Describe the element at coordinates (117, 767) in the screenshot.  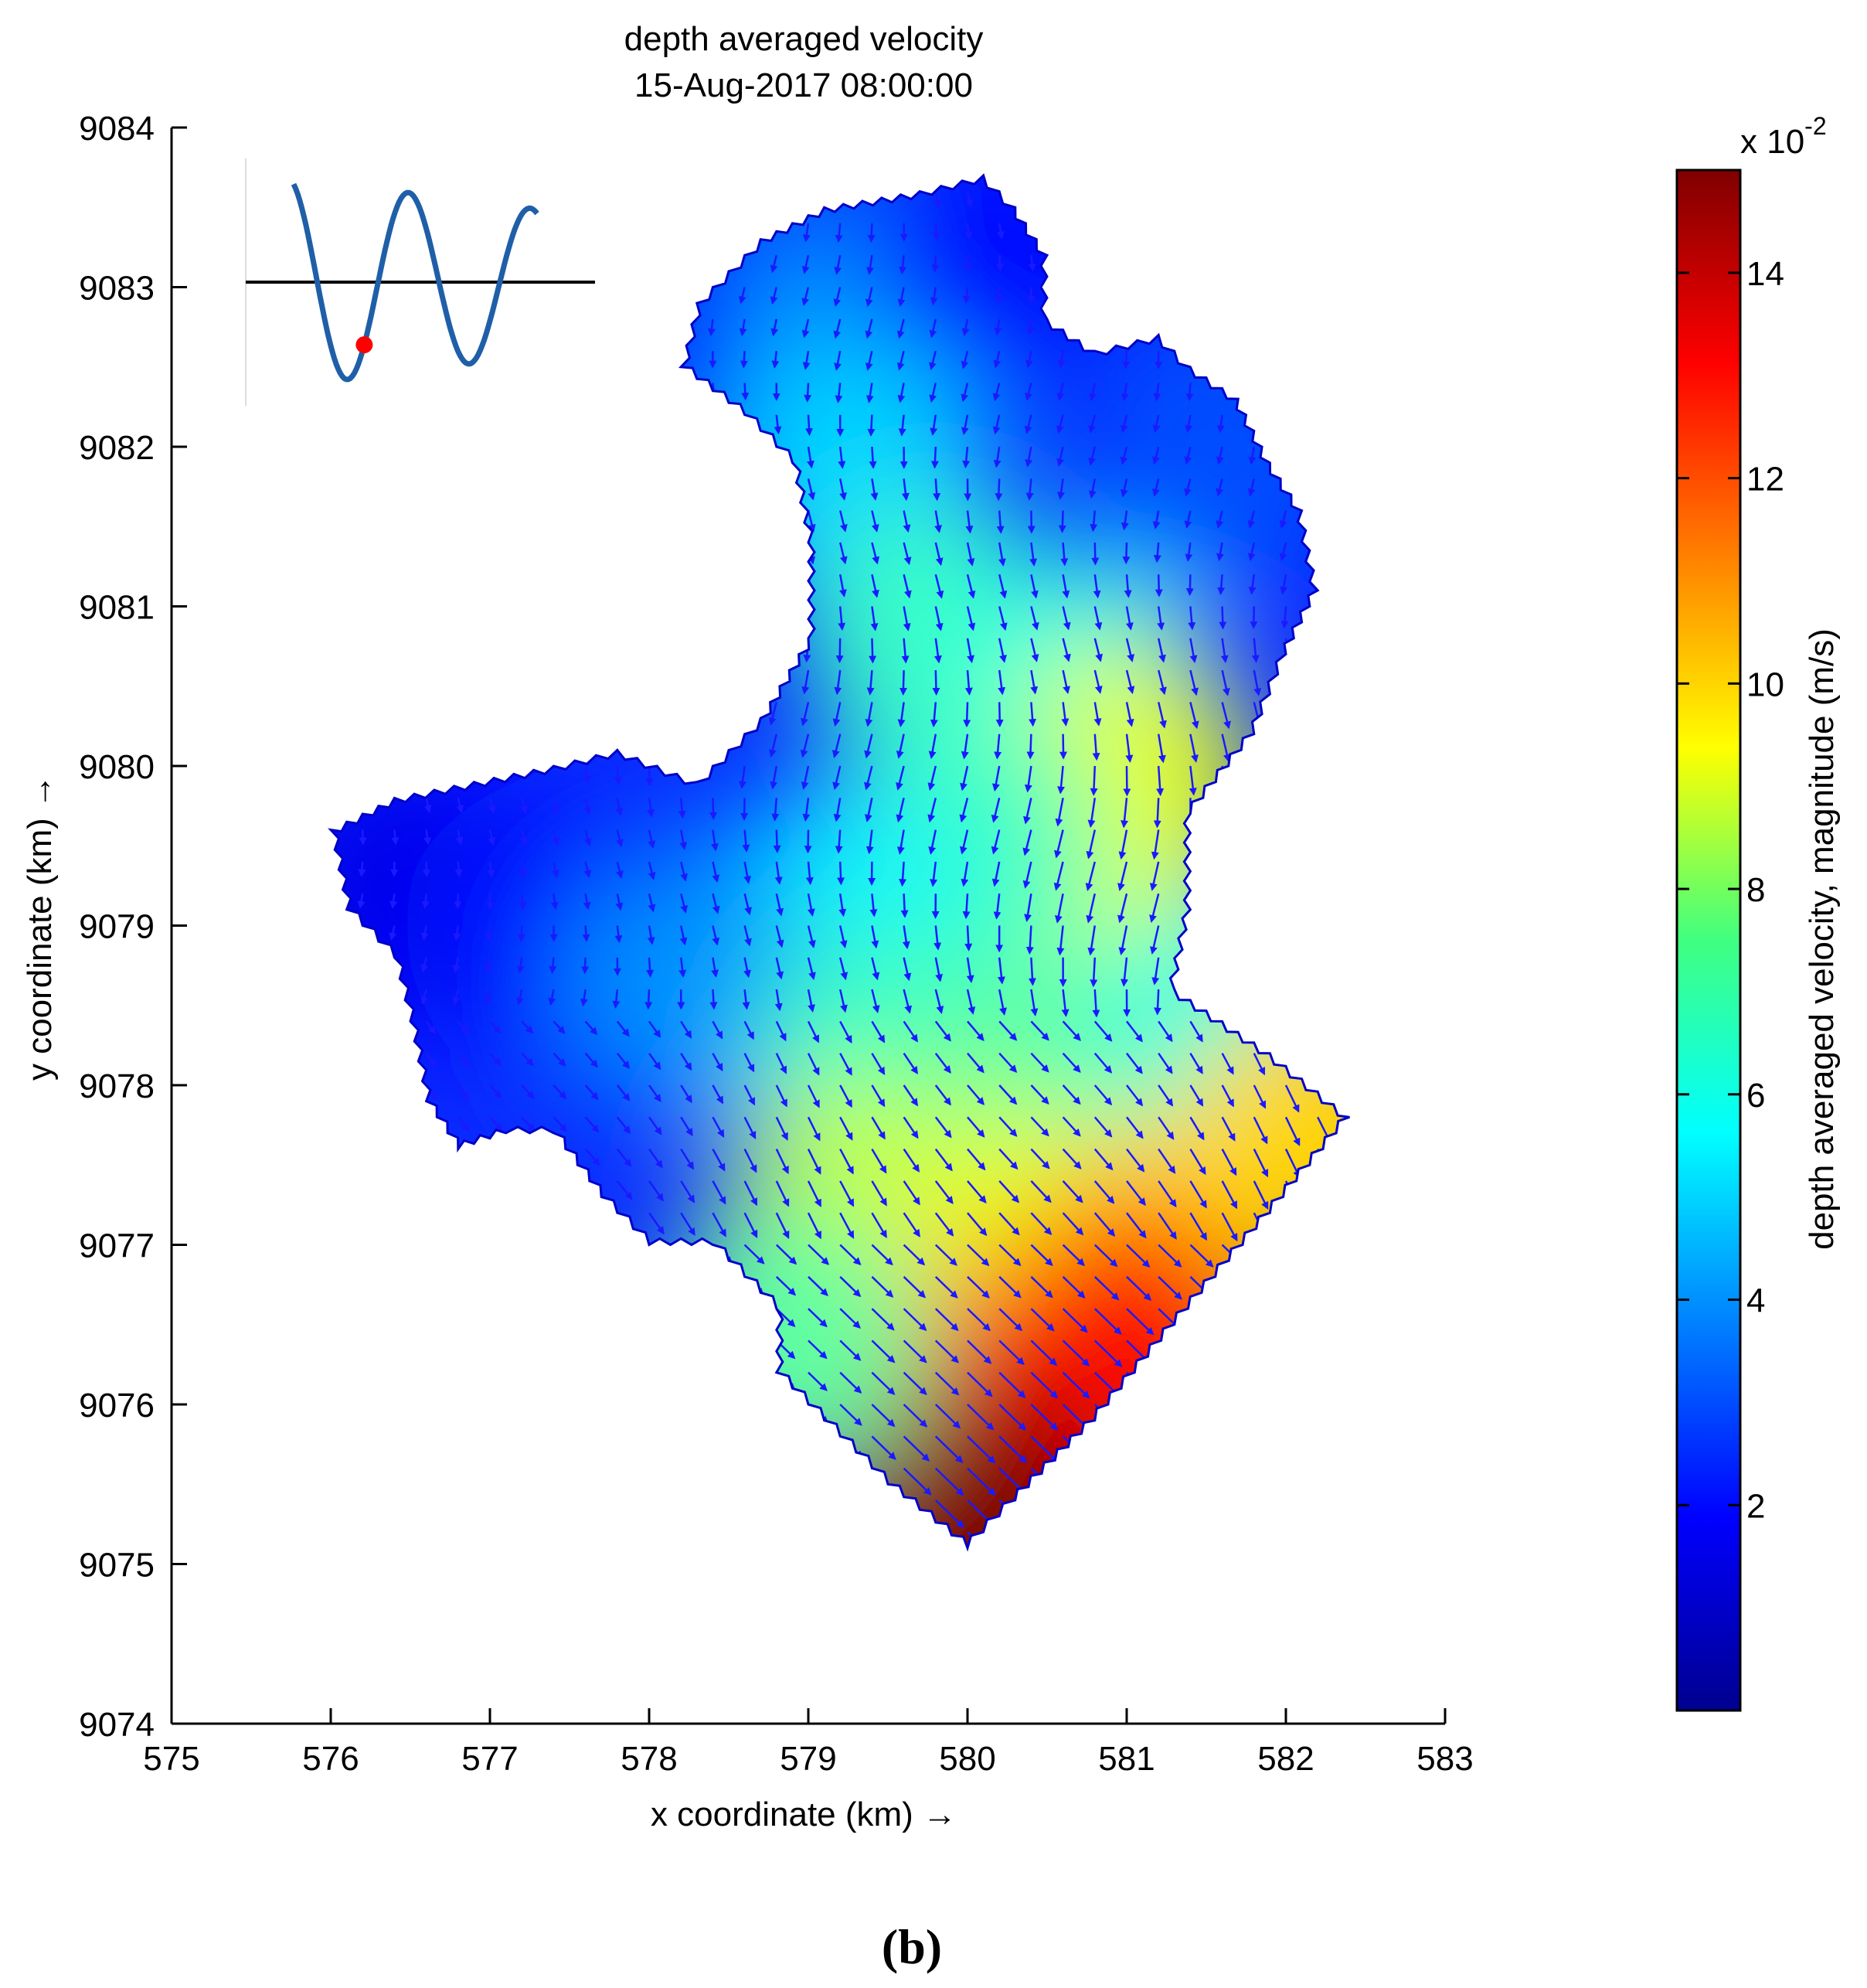
I see `y-tick-label: 9080` at that location.